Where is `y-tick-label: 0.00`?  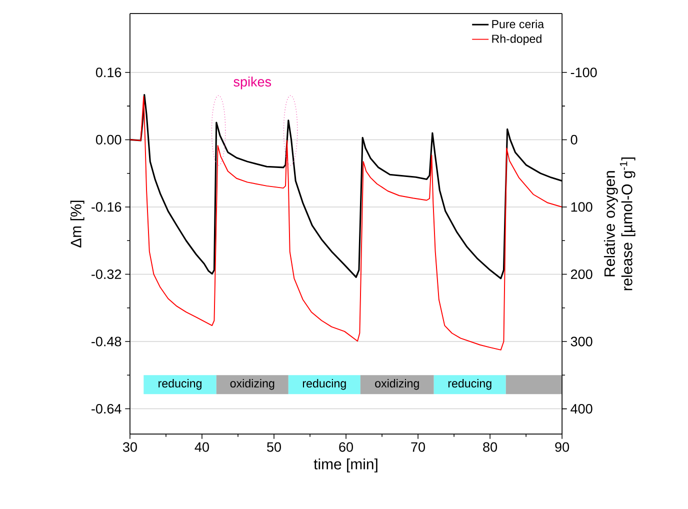 y-tick-label: 0.00 is located at coordinates (109, 140).